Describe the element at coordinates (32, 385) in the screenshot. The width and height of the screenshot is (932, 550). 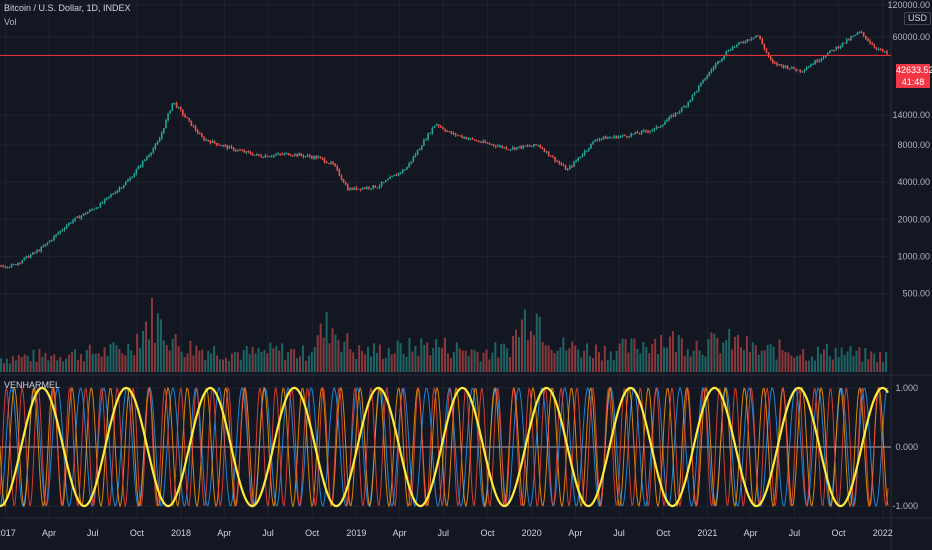
I see `indicator-legend: VENHARMEL` at that location.